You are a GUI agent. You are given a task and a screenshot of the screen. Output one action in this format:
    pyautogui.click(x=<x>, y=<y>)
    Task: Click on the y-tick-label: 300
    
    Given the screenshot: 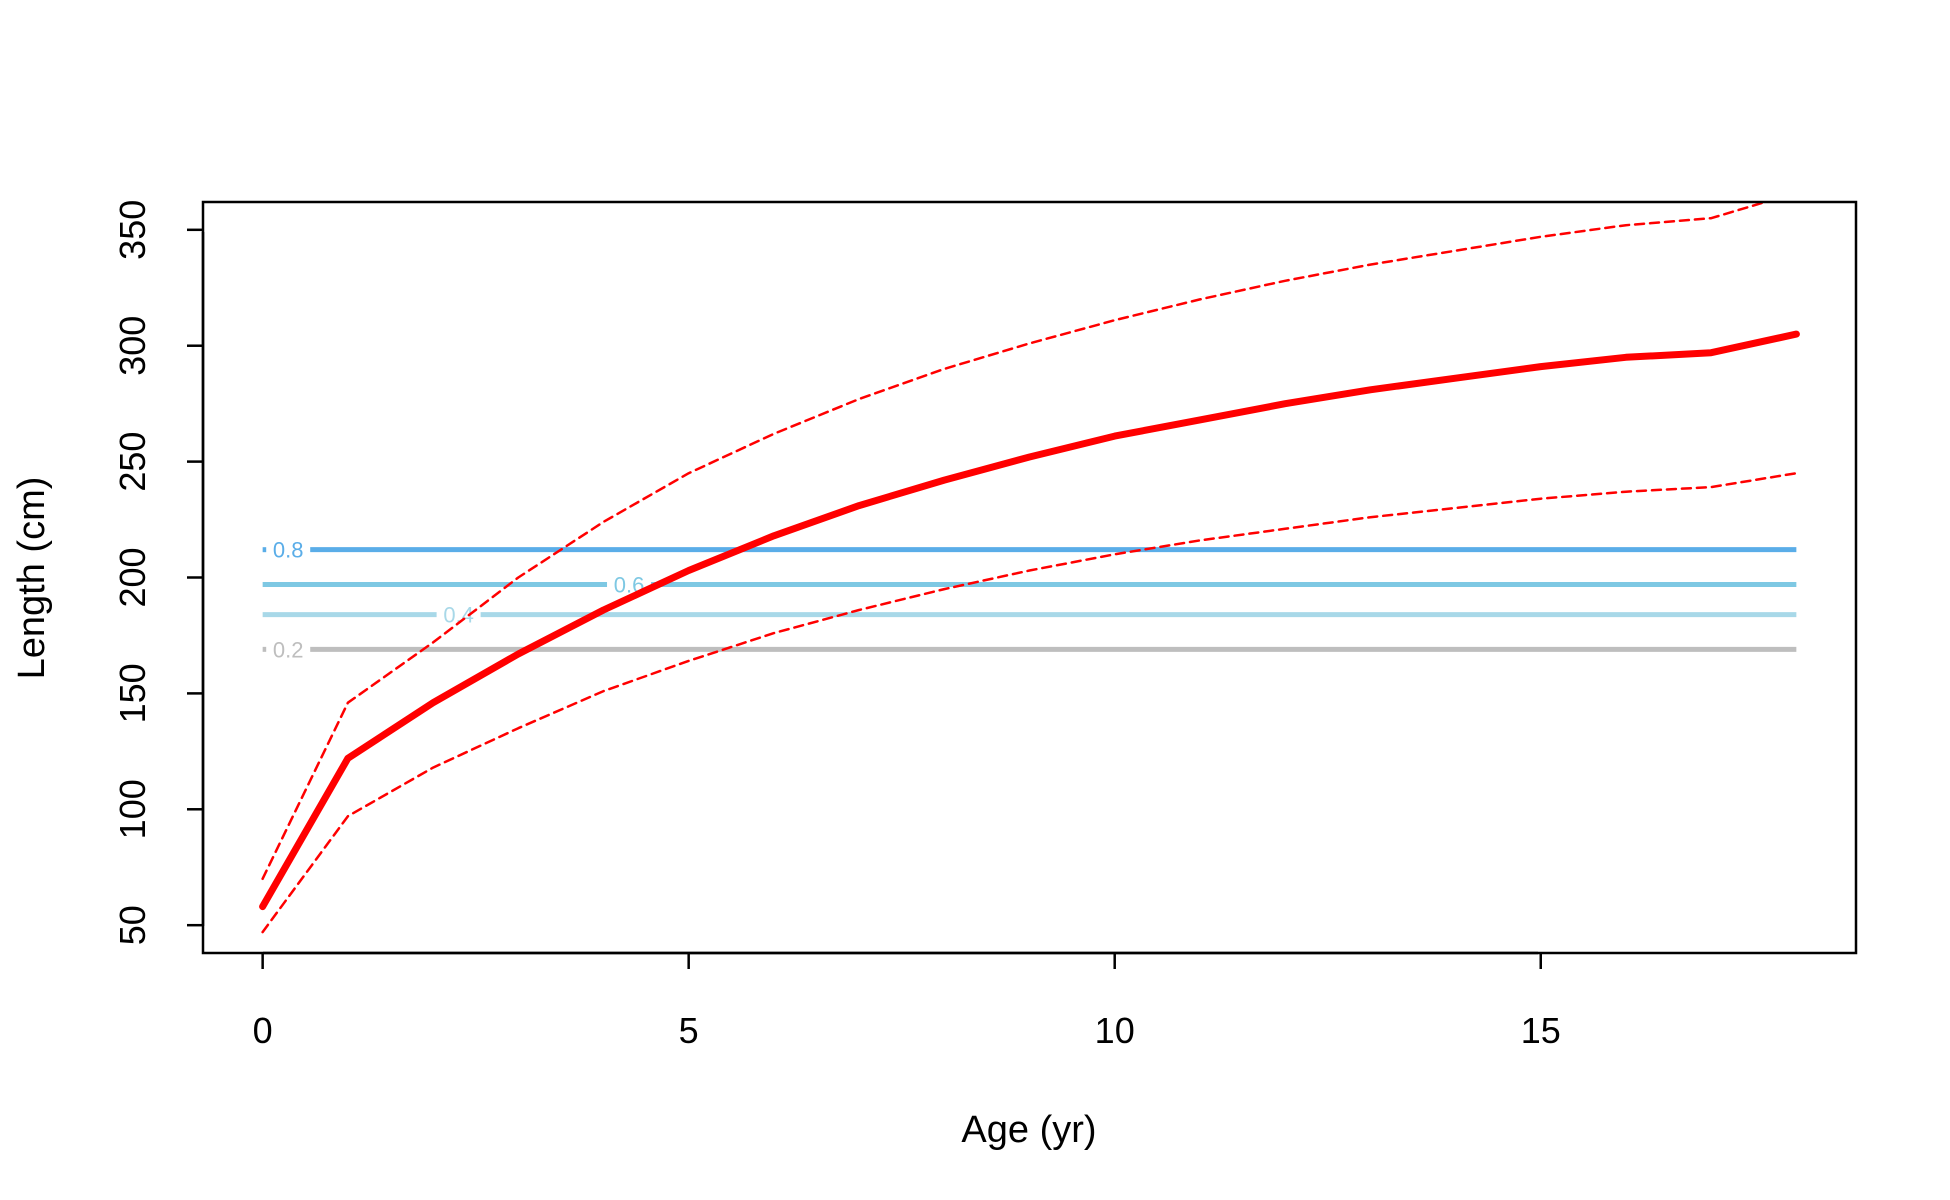 What is the action you would take?
    pyautogui.click(x=132, y=346)
    